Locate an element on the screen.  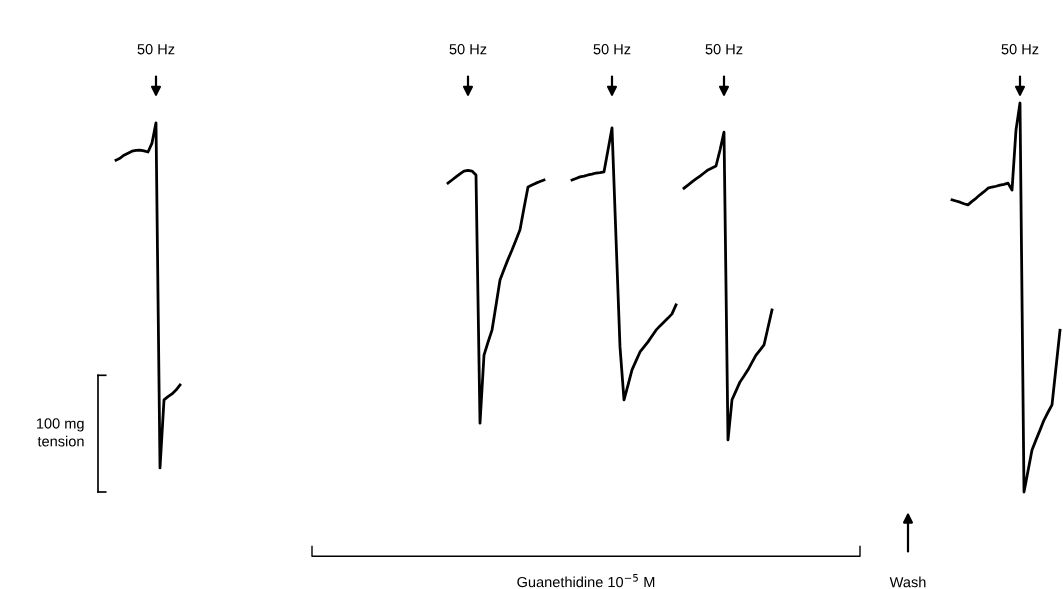
text: Wash is located at coordinates (907, 582).